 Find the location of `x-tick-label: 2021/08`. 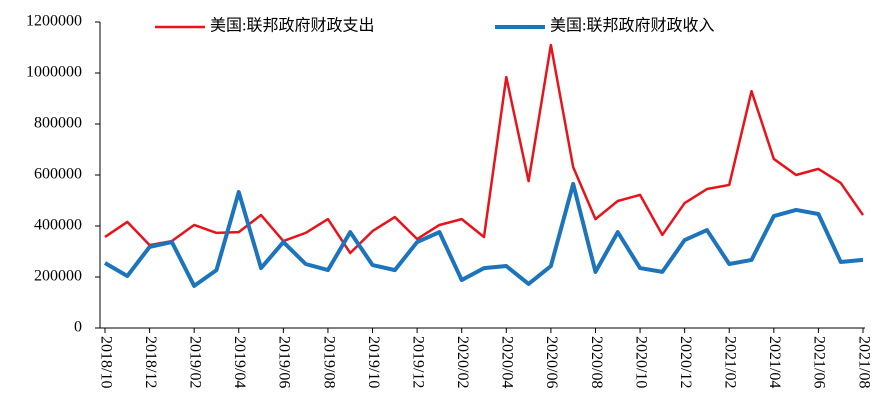

x-tick-label: 2021/08 is located at coordinates (863, 362).